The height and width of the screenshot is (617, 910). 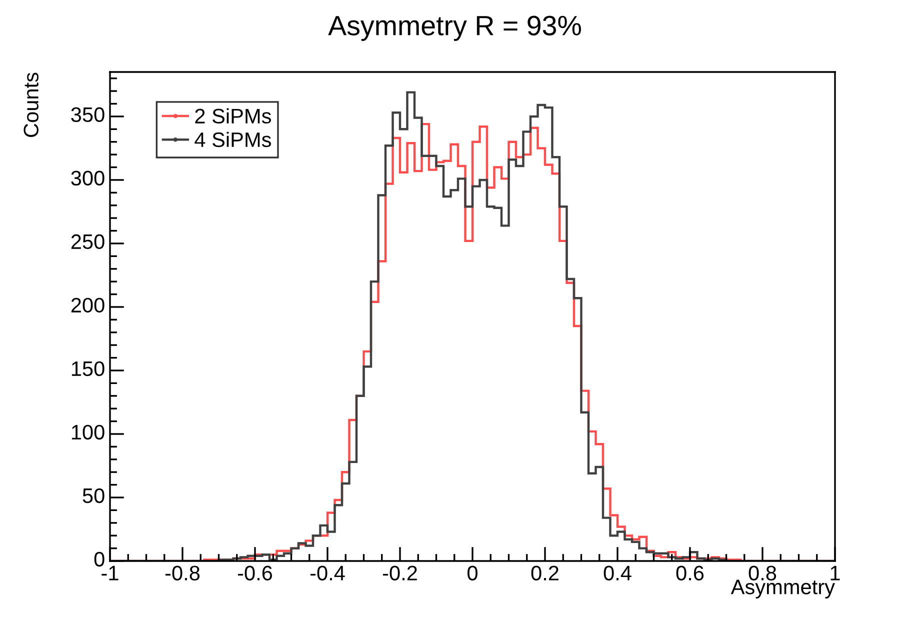 What do you see at coordinates (88, 368) in the screenshot?
I see `y-tick-label: 150` at bounding box center [88, 368].